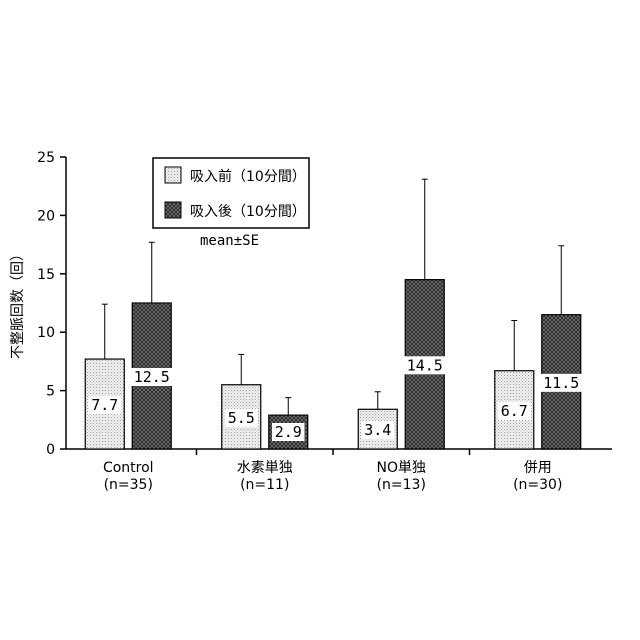 Image resolution: width=640 pixels, height=640 pixels. What do you see at coordinates (46, 216) in the screenshot?
I see `y-tick-label: 20` at bounding box center [46, 216].